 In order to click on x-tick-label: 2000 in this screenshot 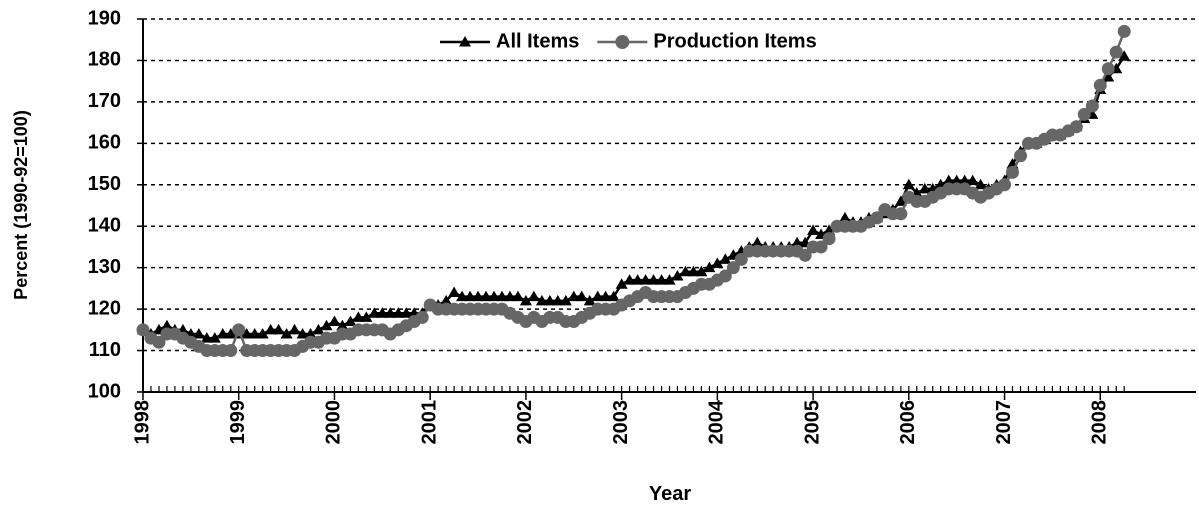, I will do `click(334, 422)`.